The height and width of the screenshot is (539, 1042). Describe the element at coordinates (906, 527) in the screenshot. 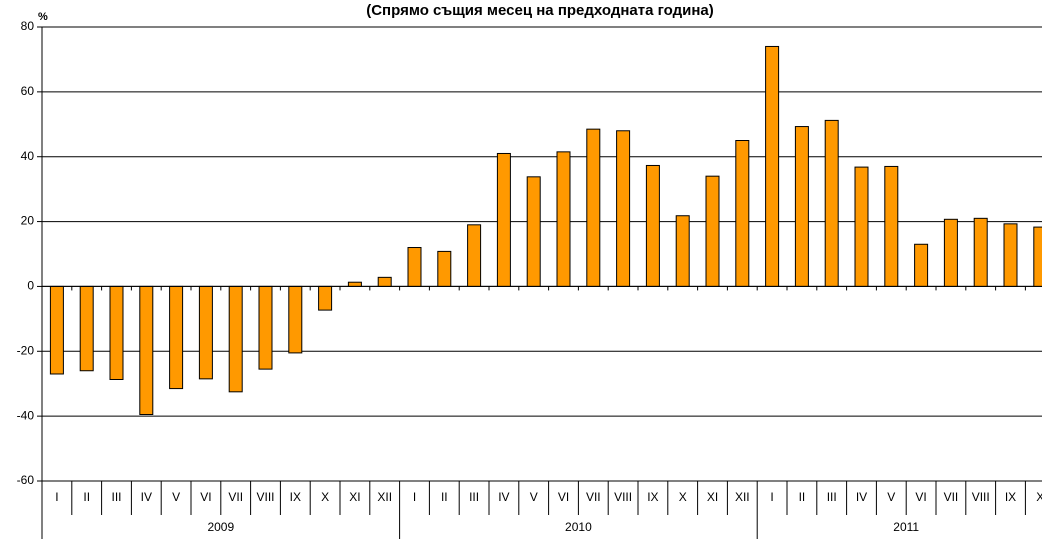

I see `year-label: 2011` at that location.